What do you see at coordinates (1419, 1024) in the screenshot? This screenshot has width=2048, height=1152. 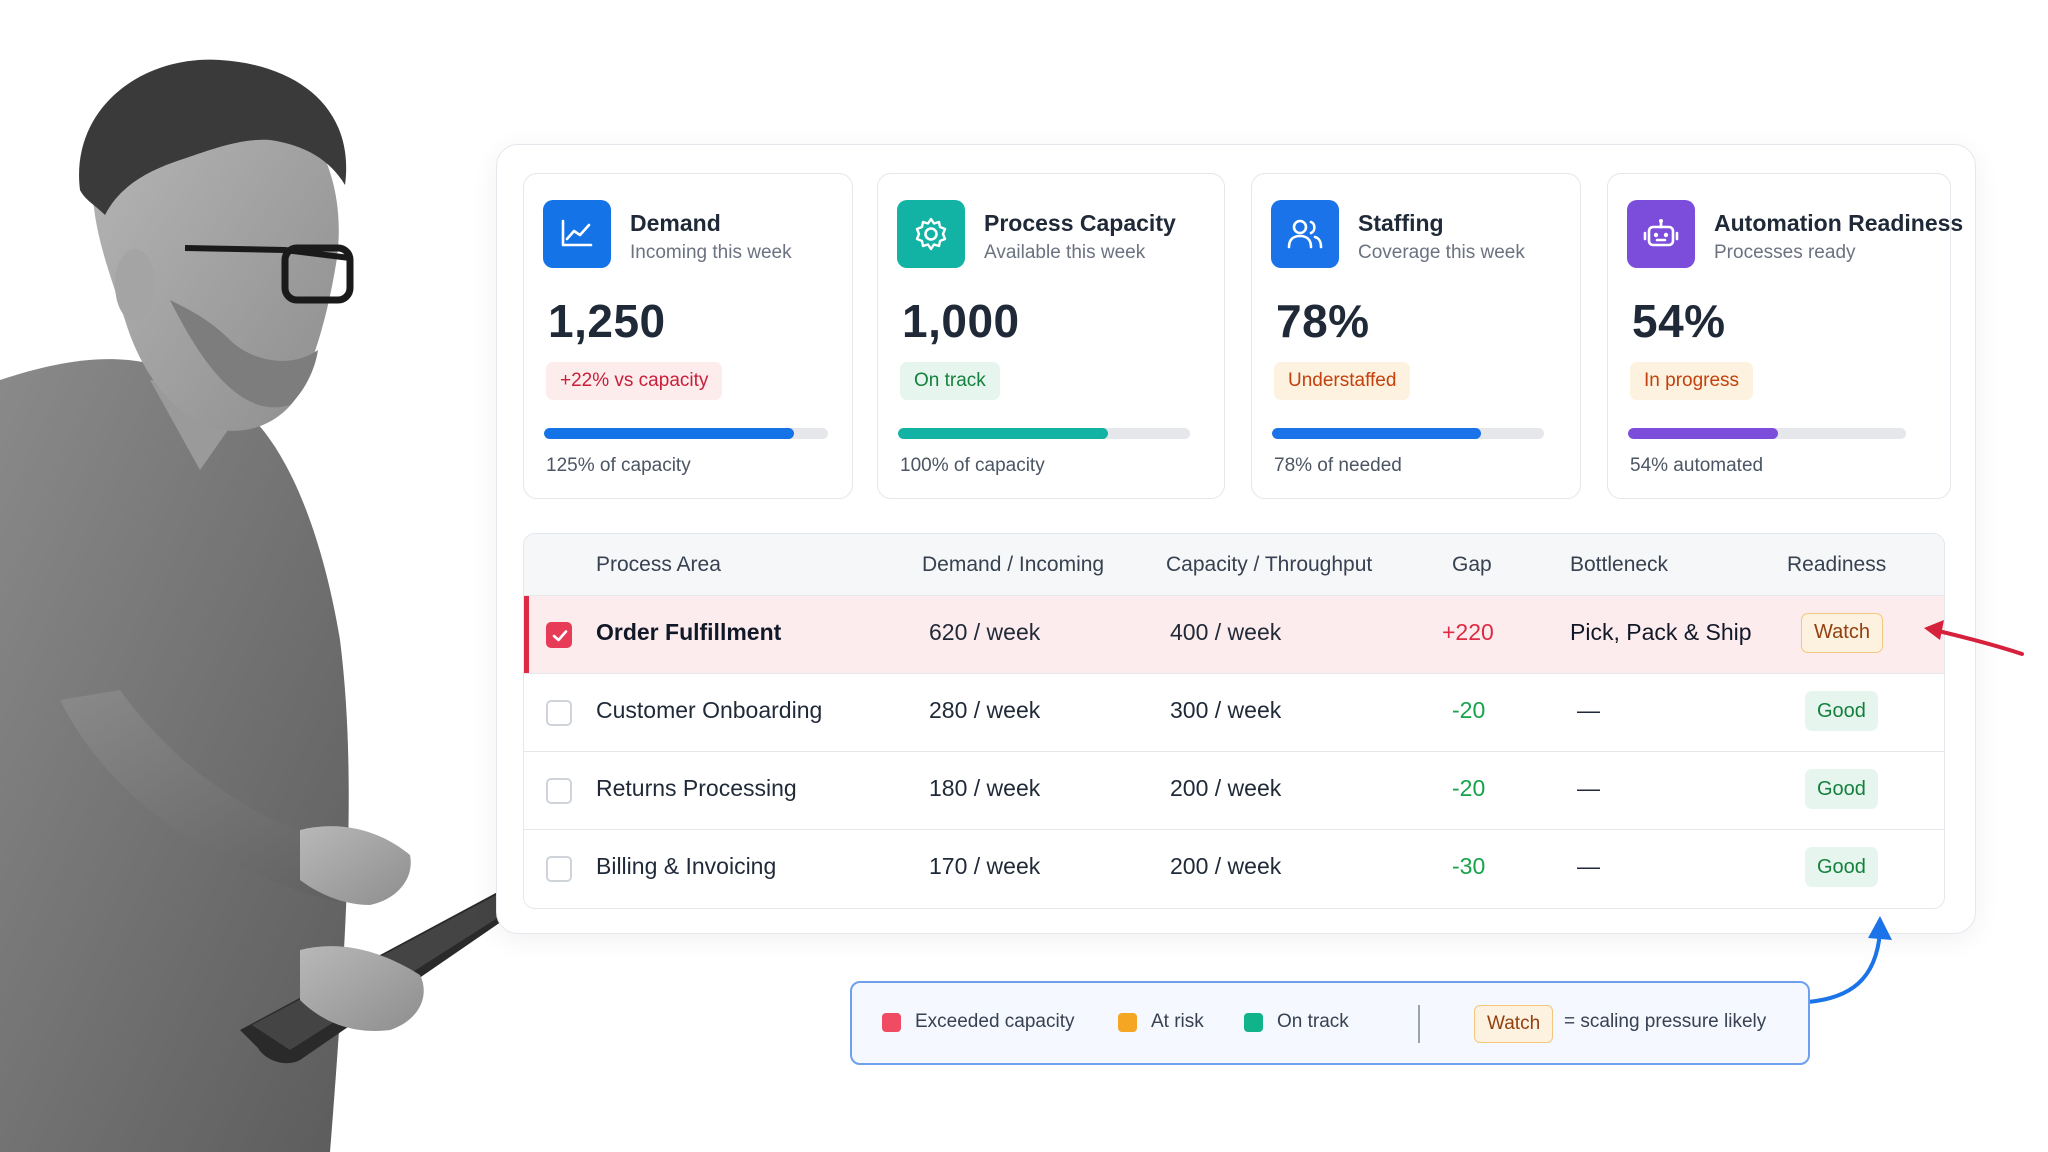 I see `legend-divider` at bounding box center [1419, 1024].